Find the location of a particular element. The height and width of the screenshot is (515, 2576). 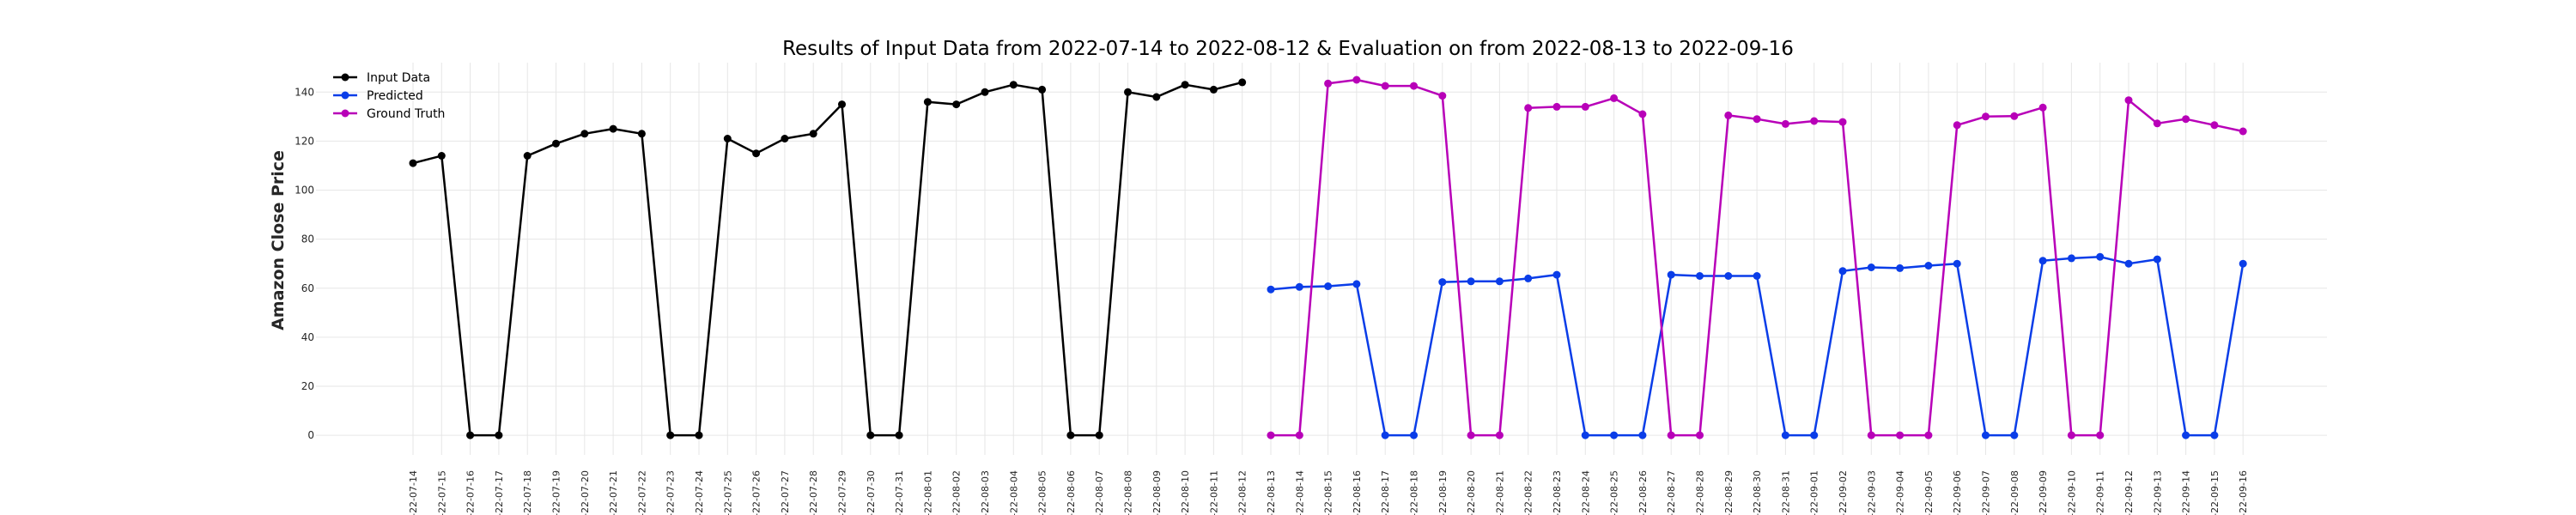

x-tick-label: -22-08-28 is located at coordinates (1700, 492).